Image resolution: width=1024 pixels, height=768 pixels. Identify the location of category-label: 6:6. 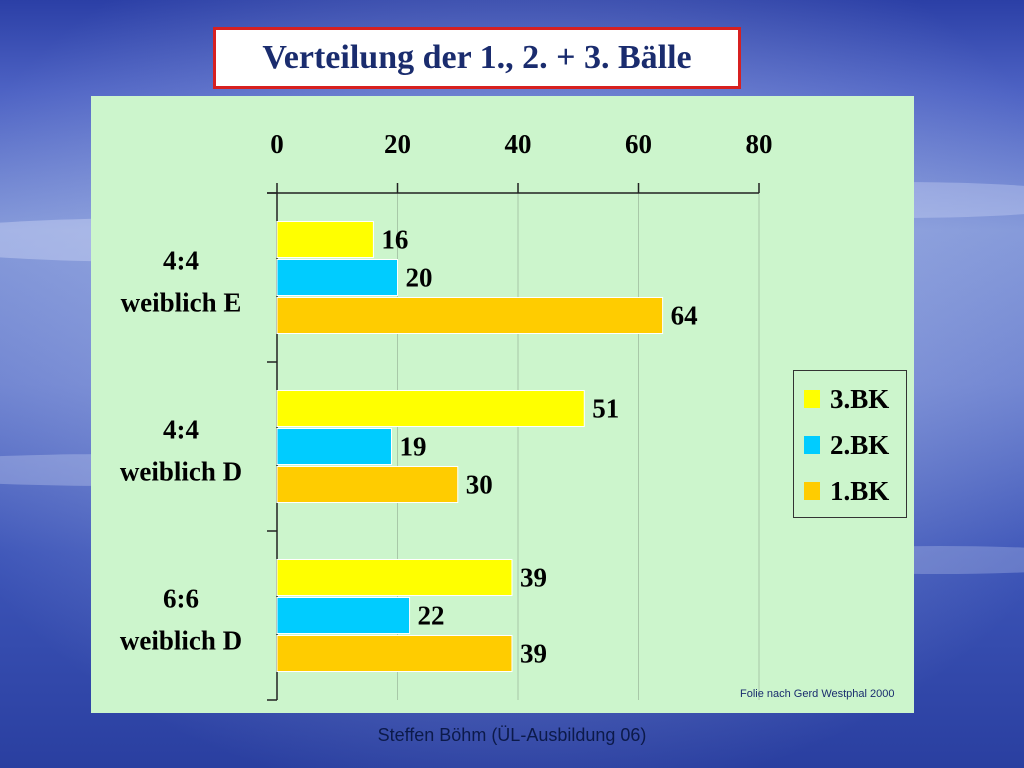
(181, 599).